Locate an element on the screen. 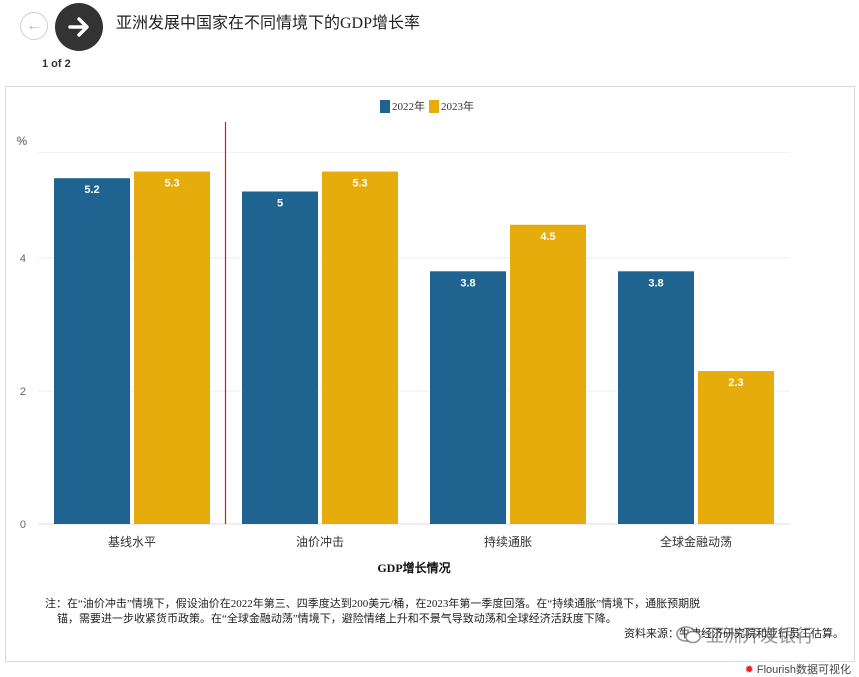 This screenshot has width=859, height=677. flourish-credit: ✹ Flourish数据可视化 is located at coordinates (798, 669).